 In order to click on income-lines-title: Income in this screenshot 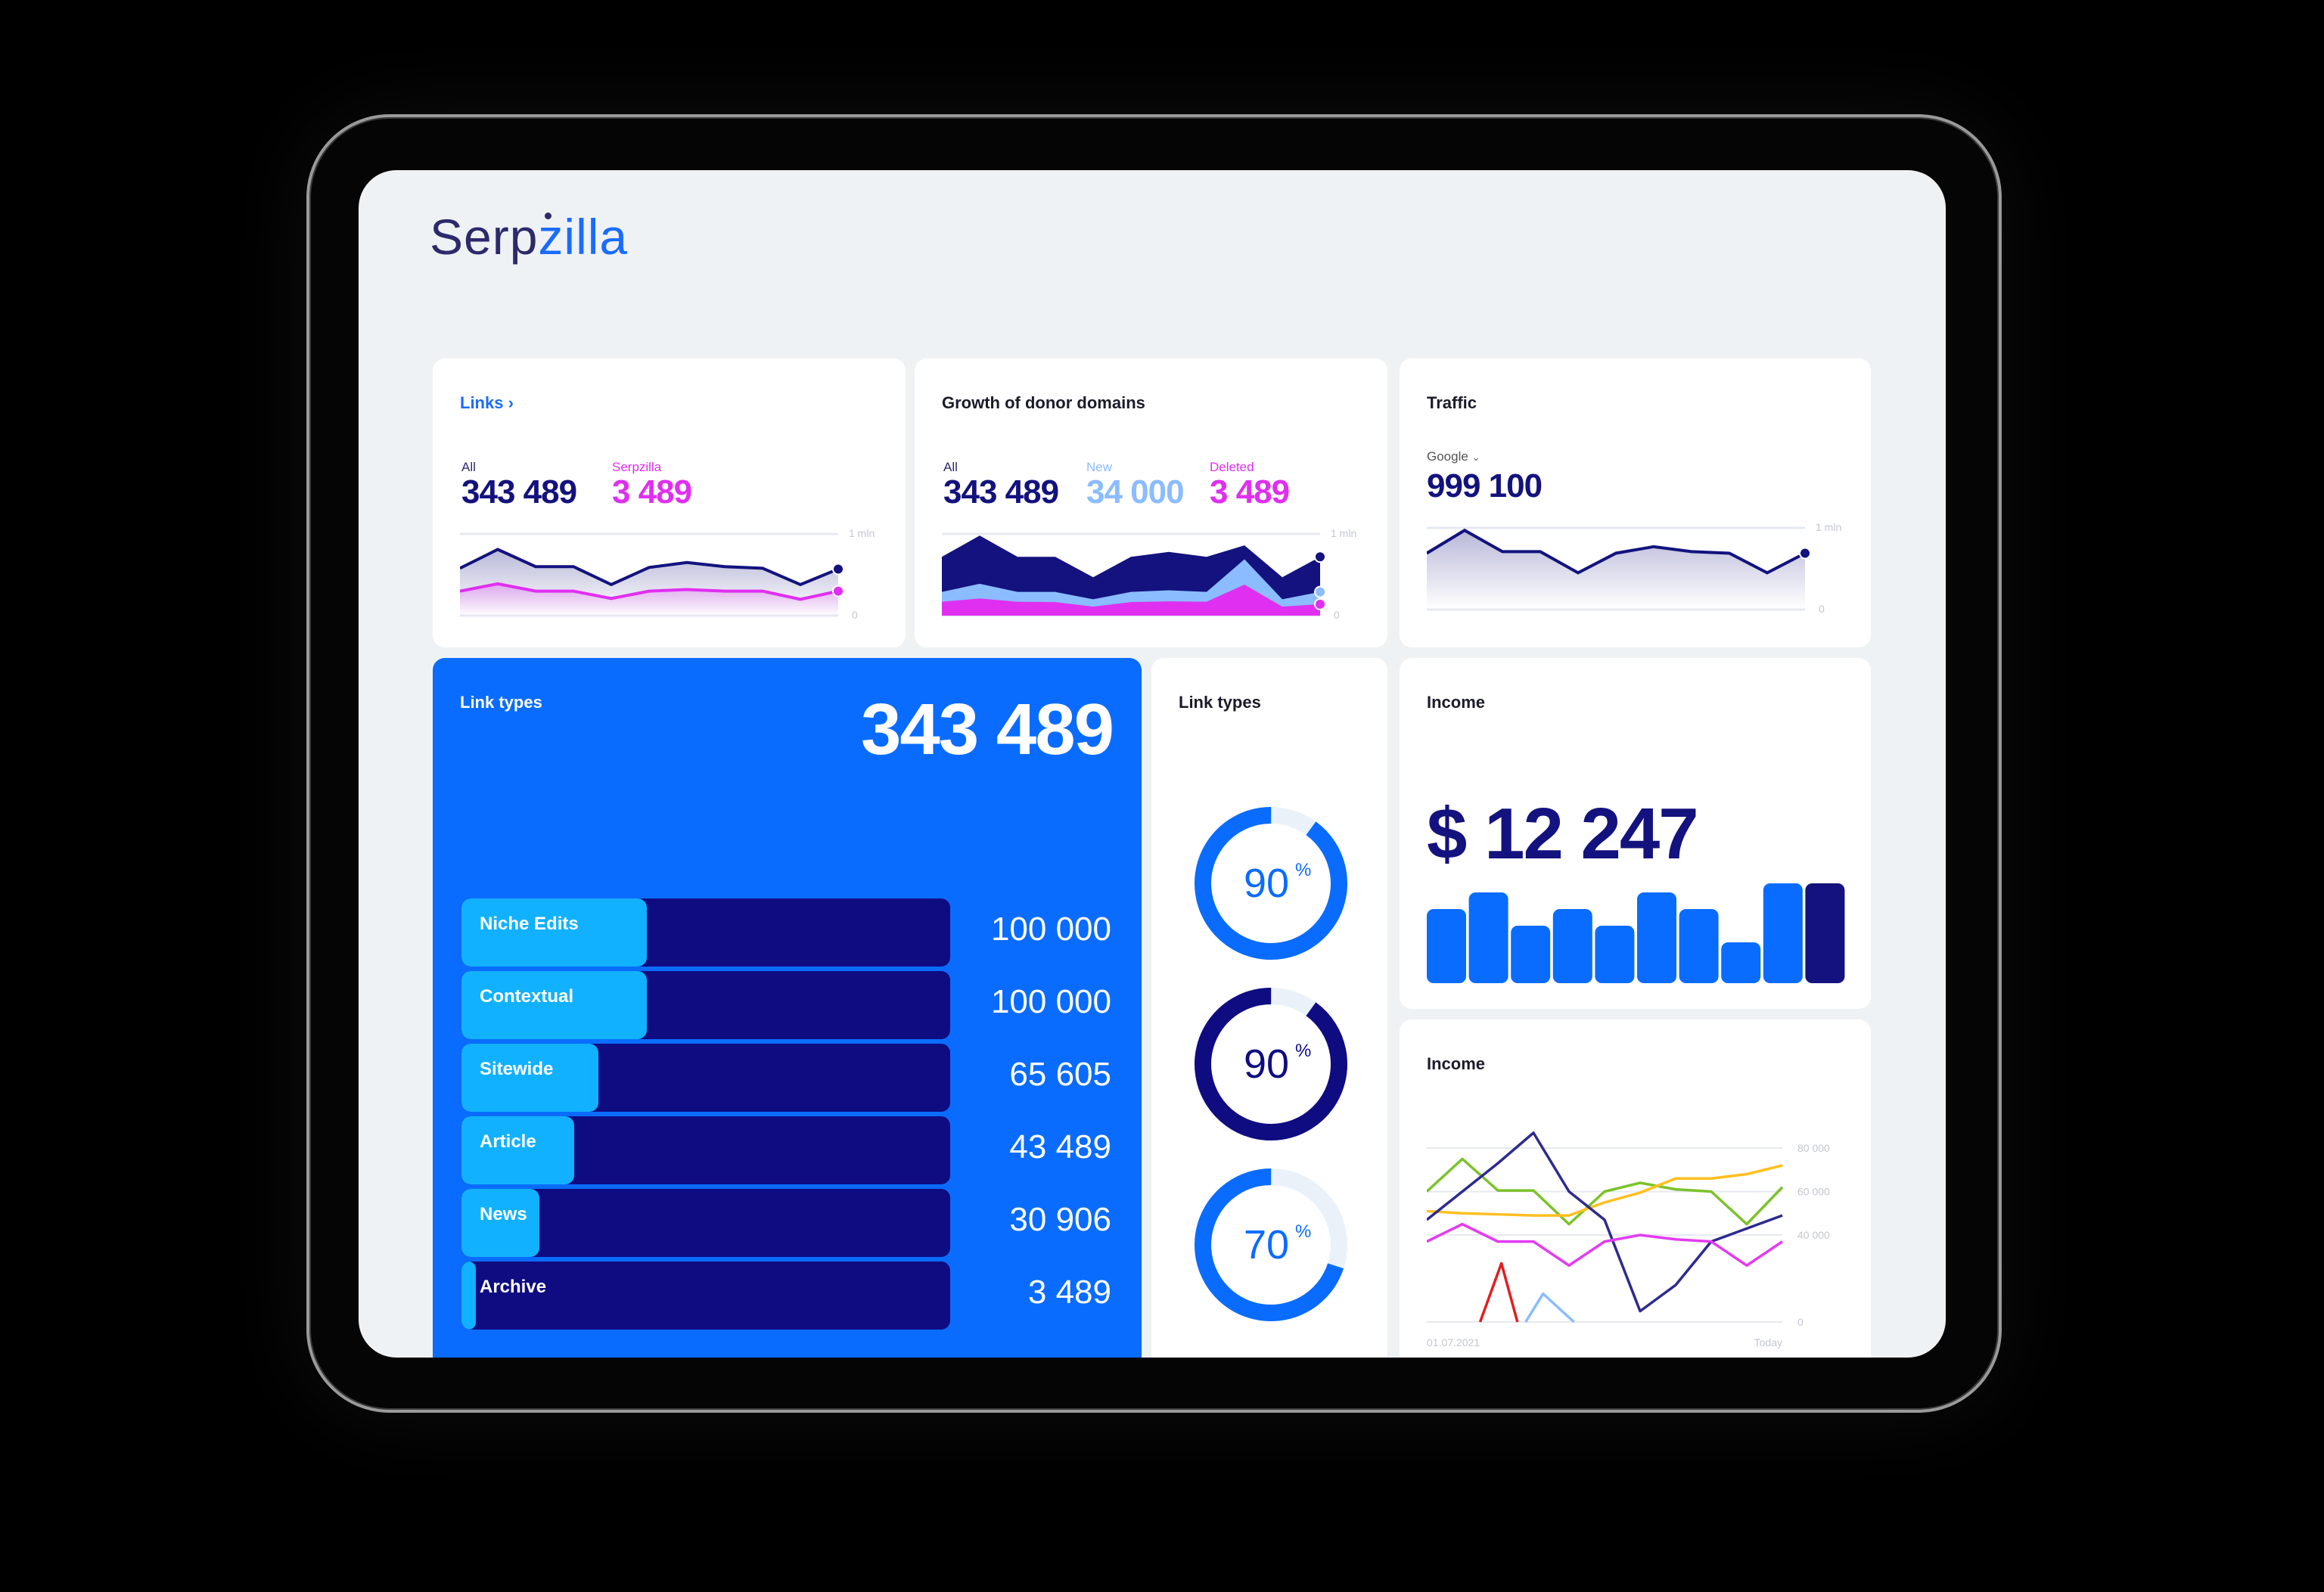, I will do `click(1456, 1063)`.